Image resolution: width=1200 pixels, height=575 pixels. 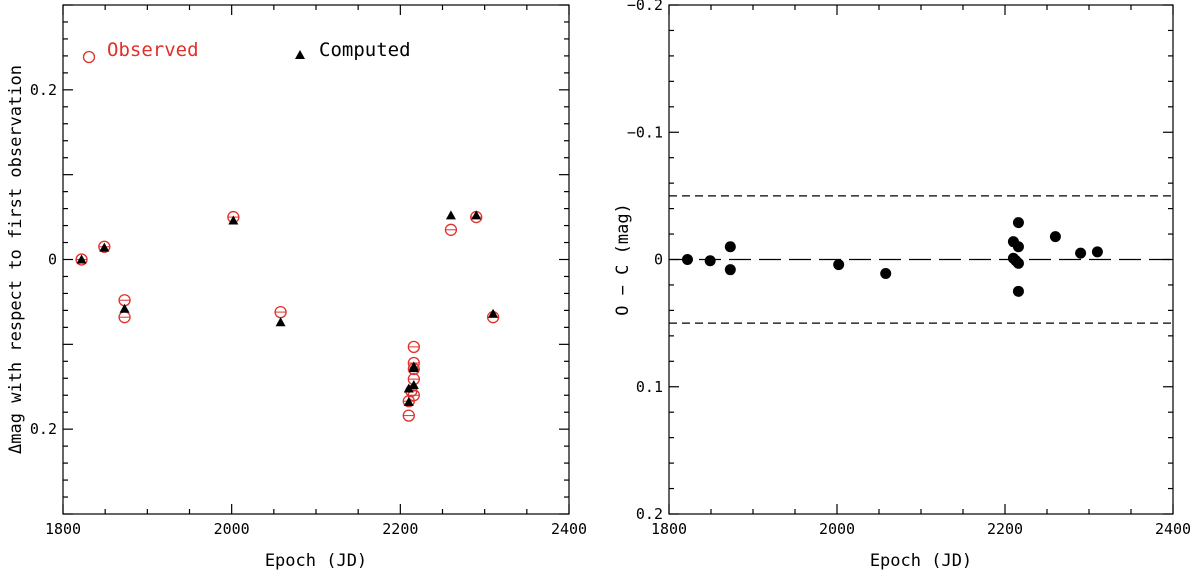 What do you see at coordinates (16, 259) in the screenshot?
I see `y-axis-title: Δmag with respect to first observation` at bounding box center [16, 259].